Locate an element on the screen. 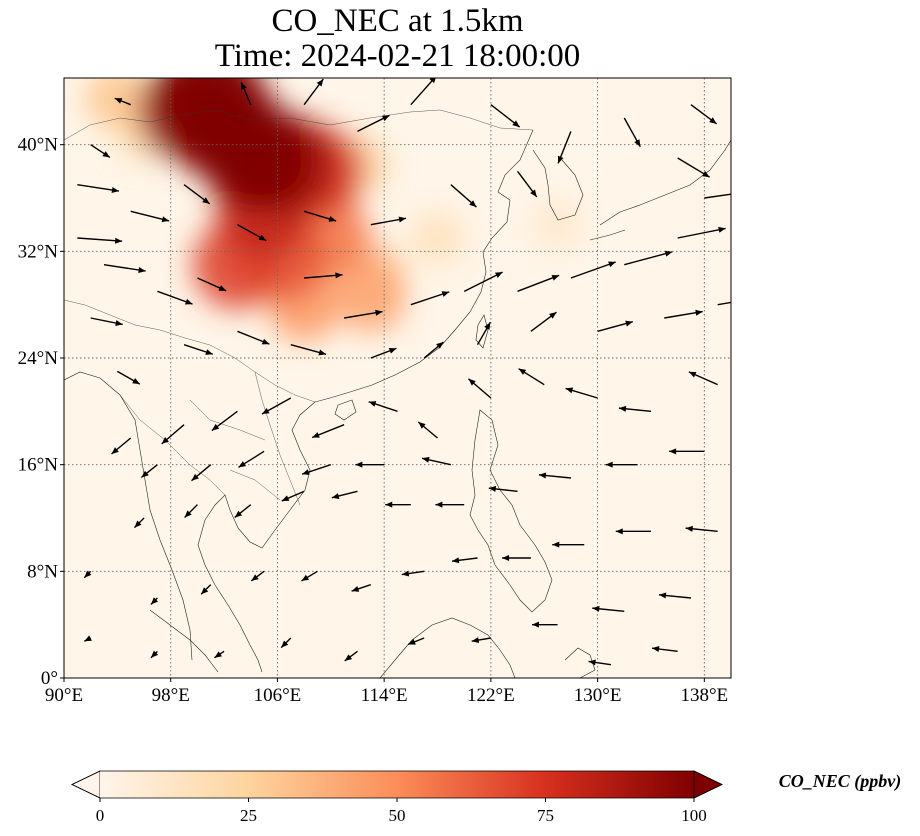 The width and height of the screenshot is (920, 836). y-tick-label: 16°N is located at coordinates (38, 465).